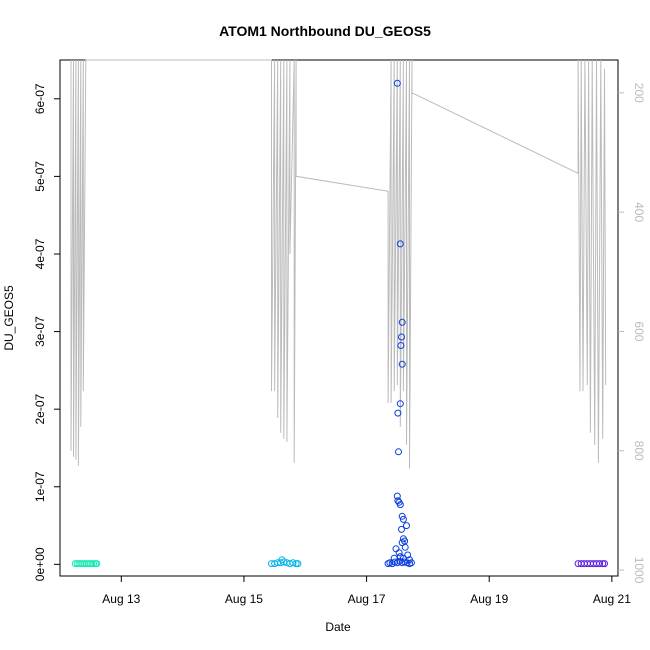  I want to click on y2-tick-label: 800, so click(639, 451).